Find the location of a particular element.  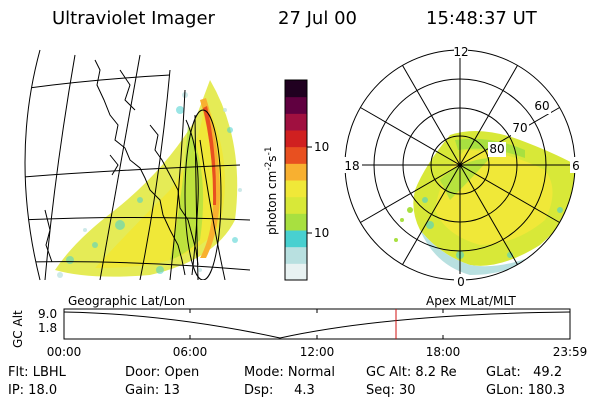

observation-date: 27 Jul 00 is located at coordinates (317, 18).